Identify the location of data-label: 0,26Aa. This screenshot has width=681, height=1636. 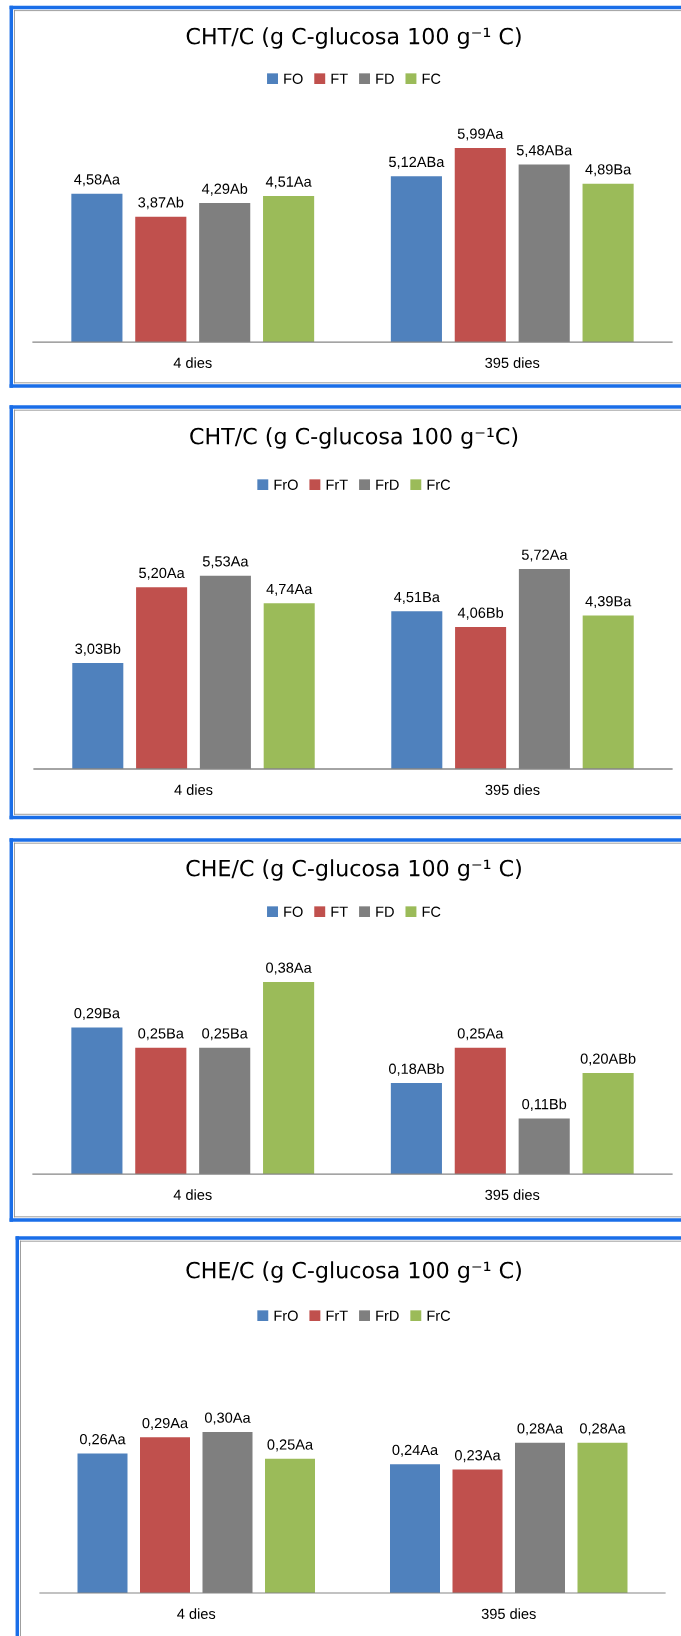
(102, 1440).